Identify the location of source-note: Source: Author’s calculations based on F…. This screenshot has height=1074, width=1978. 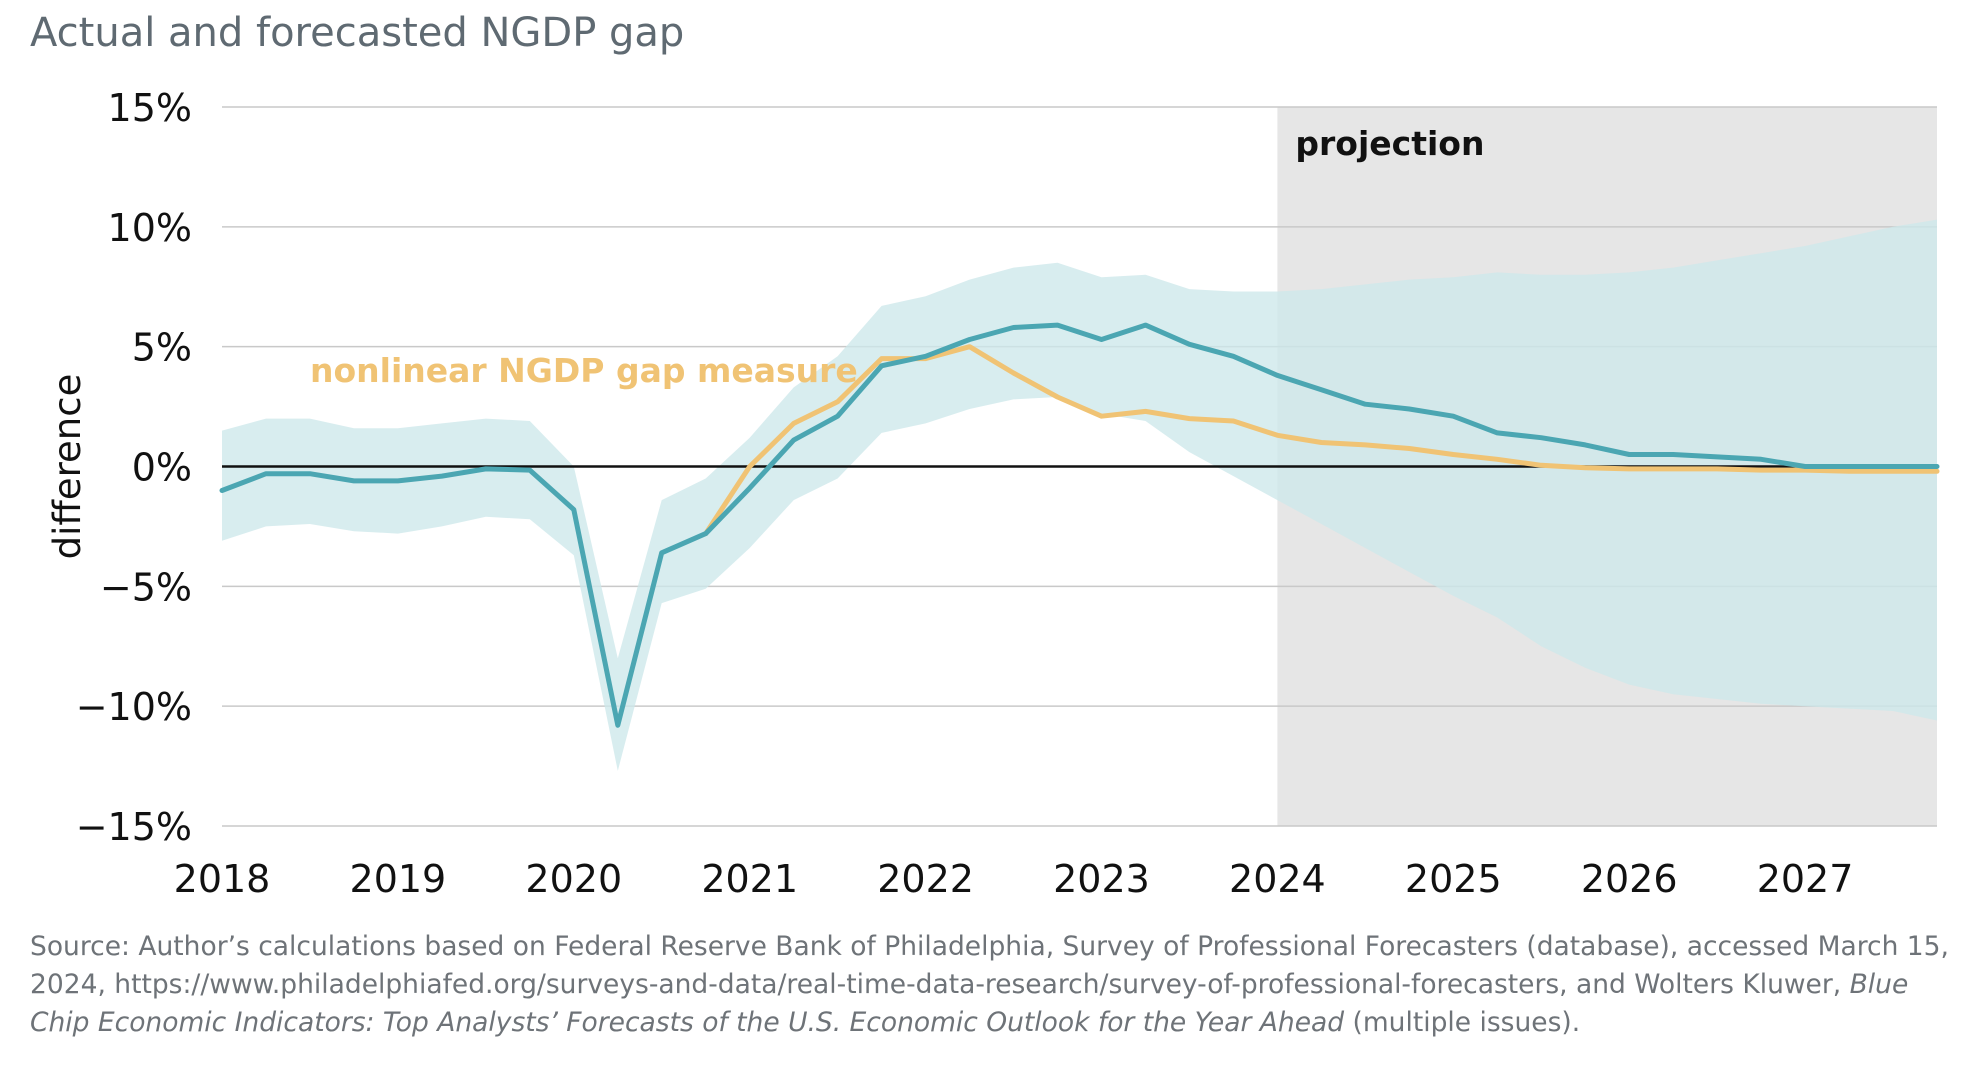
(990, 985).